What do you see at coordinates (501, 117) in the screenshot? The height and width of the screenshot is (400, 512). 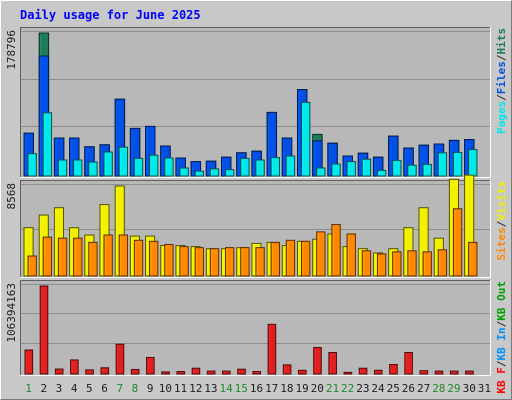 I see `legend-entry: Pages` at bounding box center [501, 117].